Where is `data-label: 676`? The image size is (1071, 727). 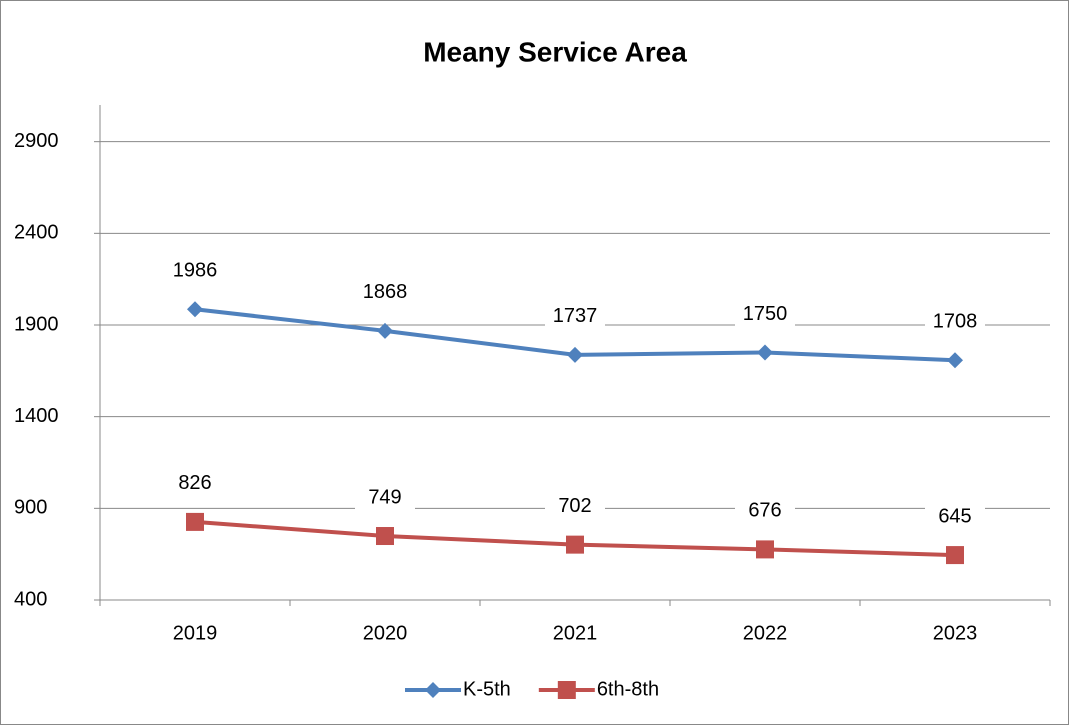
data-label: 676 is located at coordinates (764, 511).